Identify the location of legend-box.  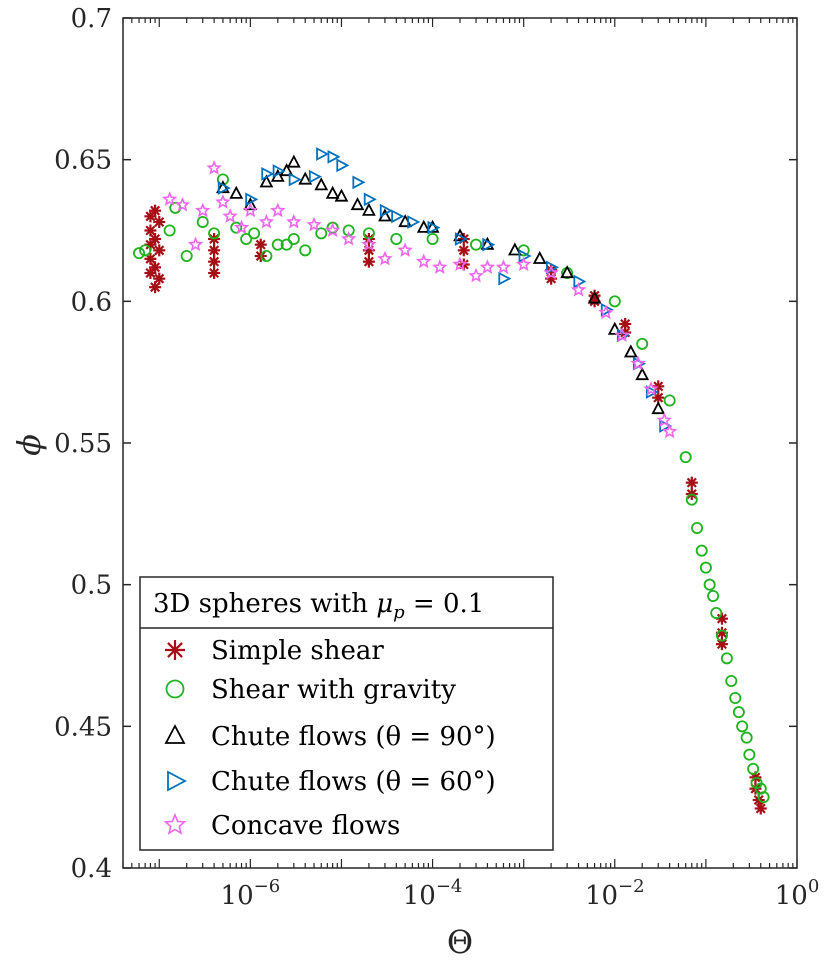
(346, 713).